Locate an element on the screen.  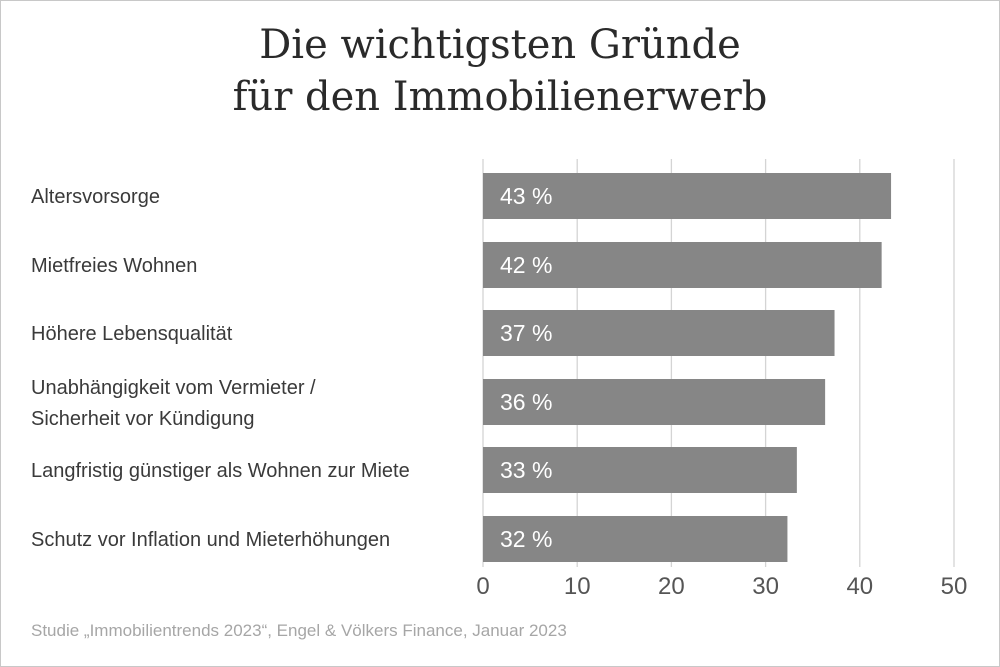
bar-value-label: 32 % is located at coordinates (526, 539).